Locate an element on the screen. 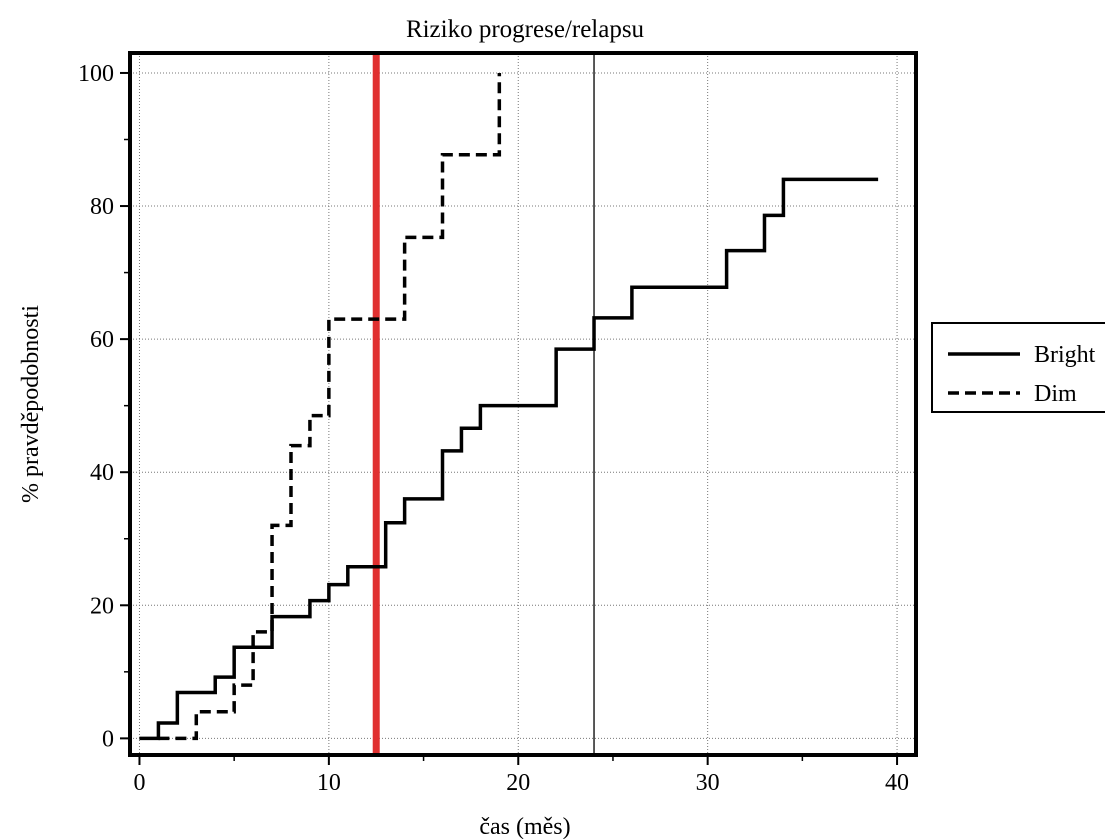 The image size is (1105, 839). y-tick-label: 100 is located at coordinates (96, 74).